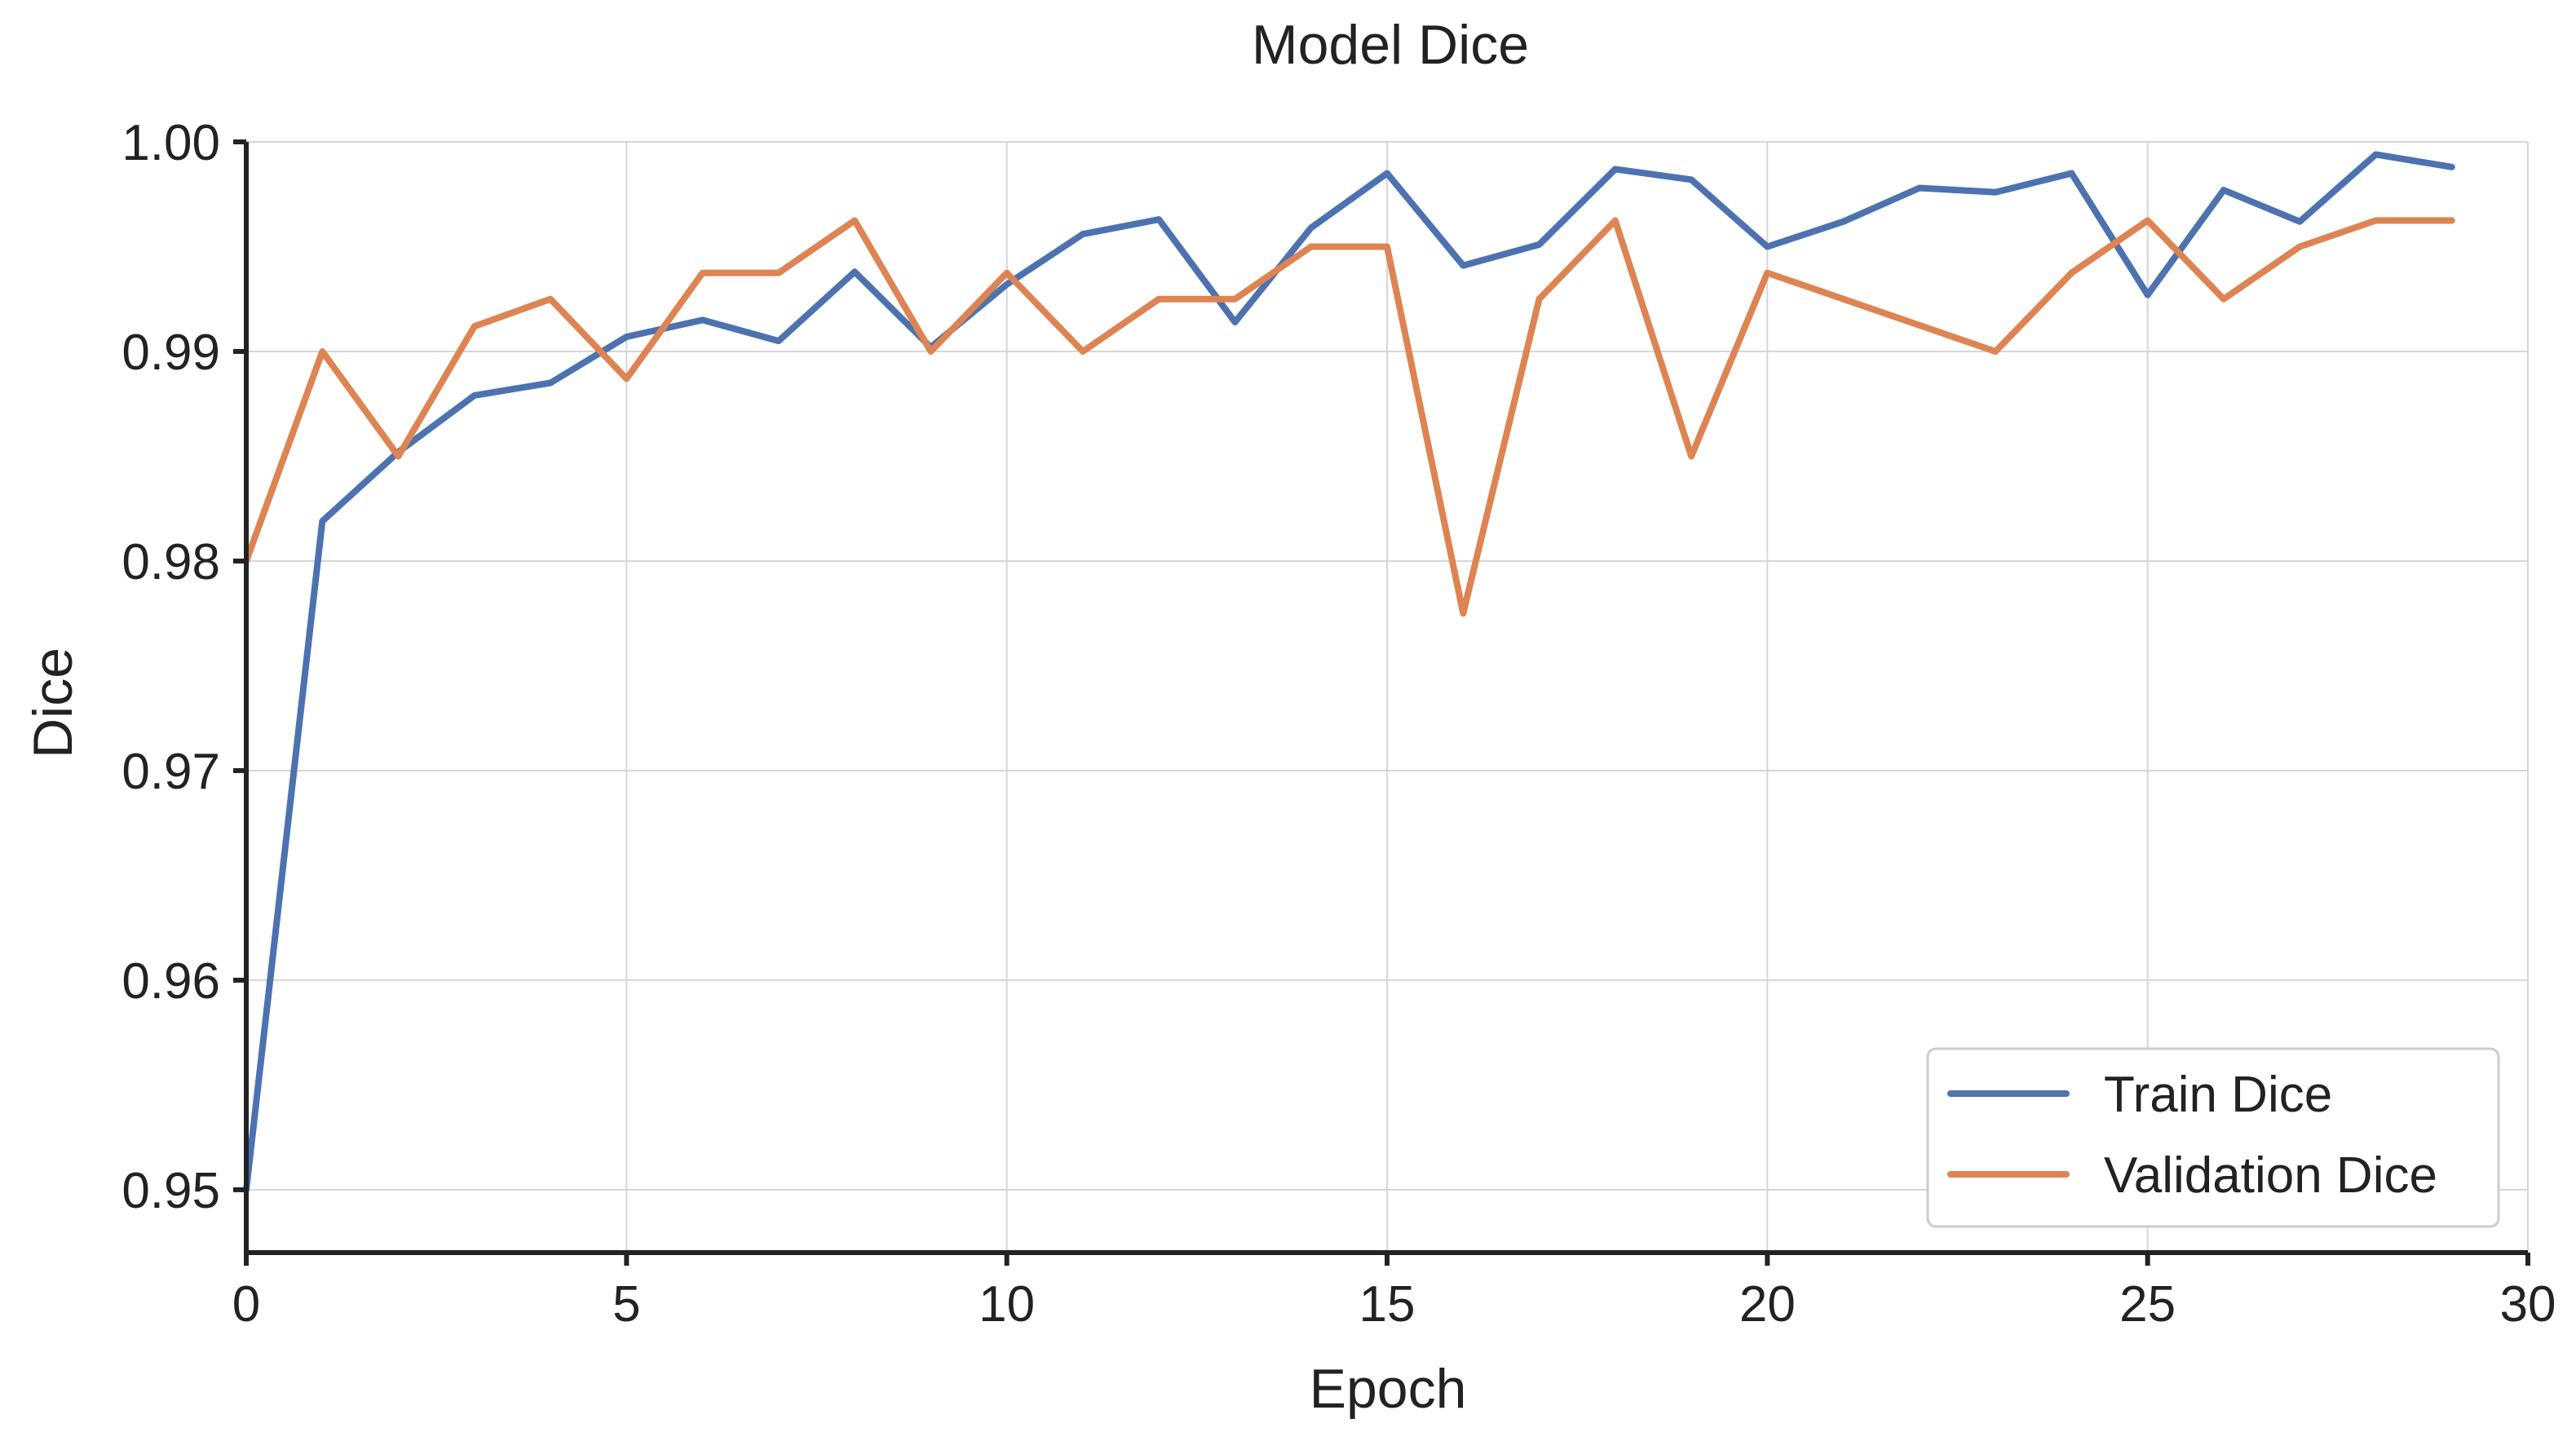 The width and height of the screenshot is (2576, 1441). Describe the element at coordinates (171, 353) in the screenshot. I see `y-tick-label: 0.99` at that location.